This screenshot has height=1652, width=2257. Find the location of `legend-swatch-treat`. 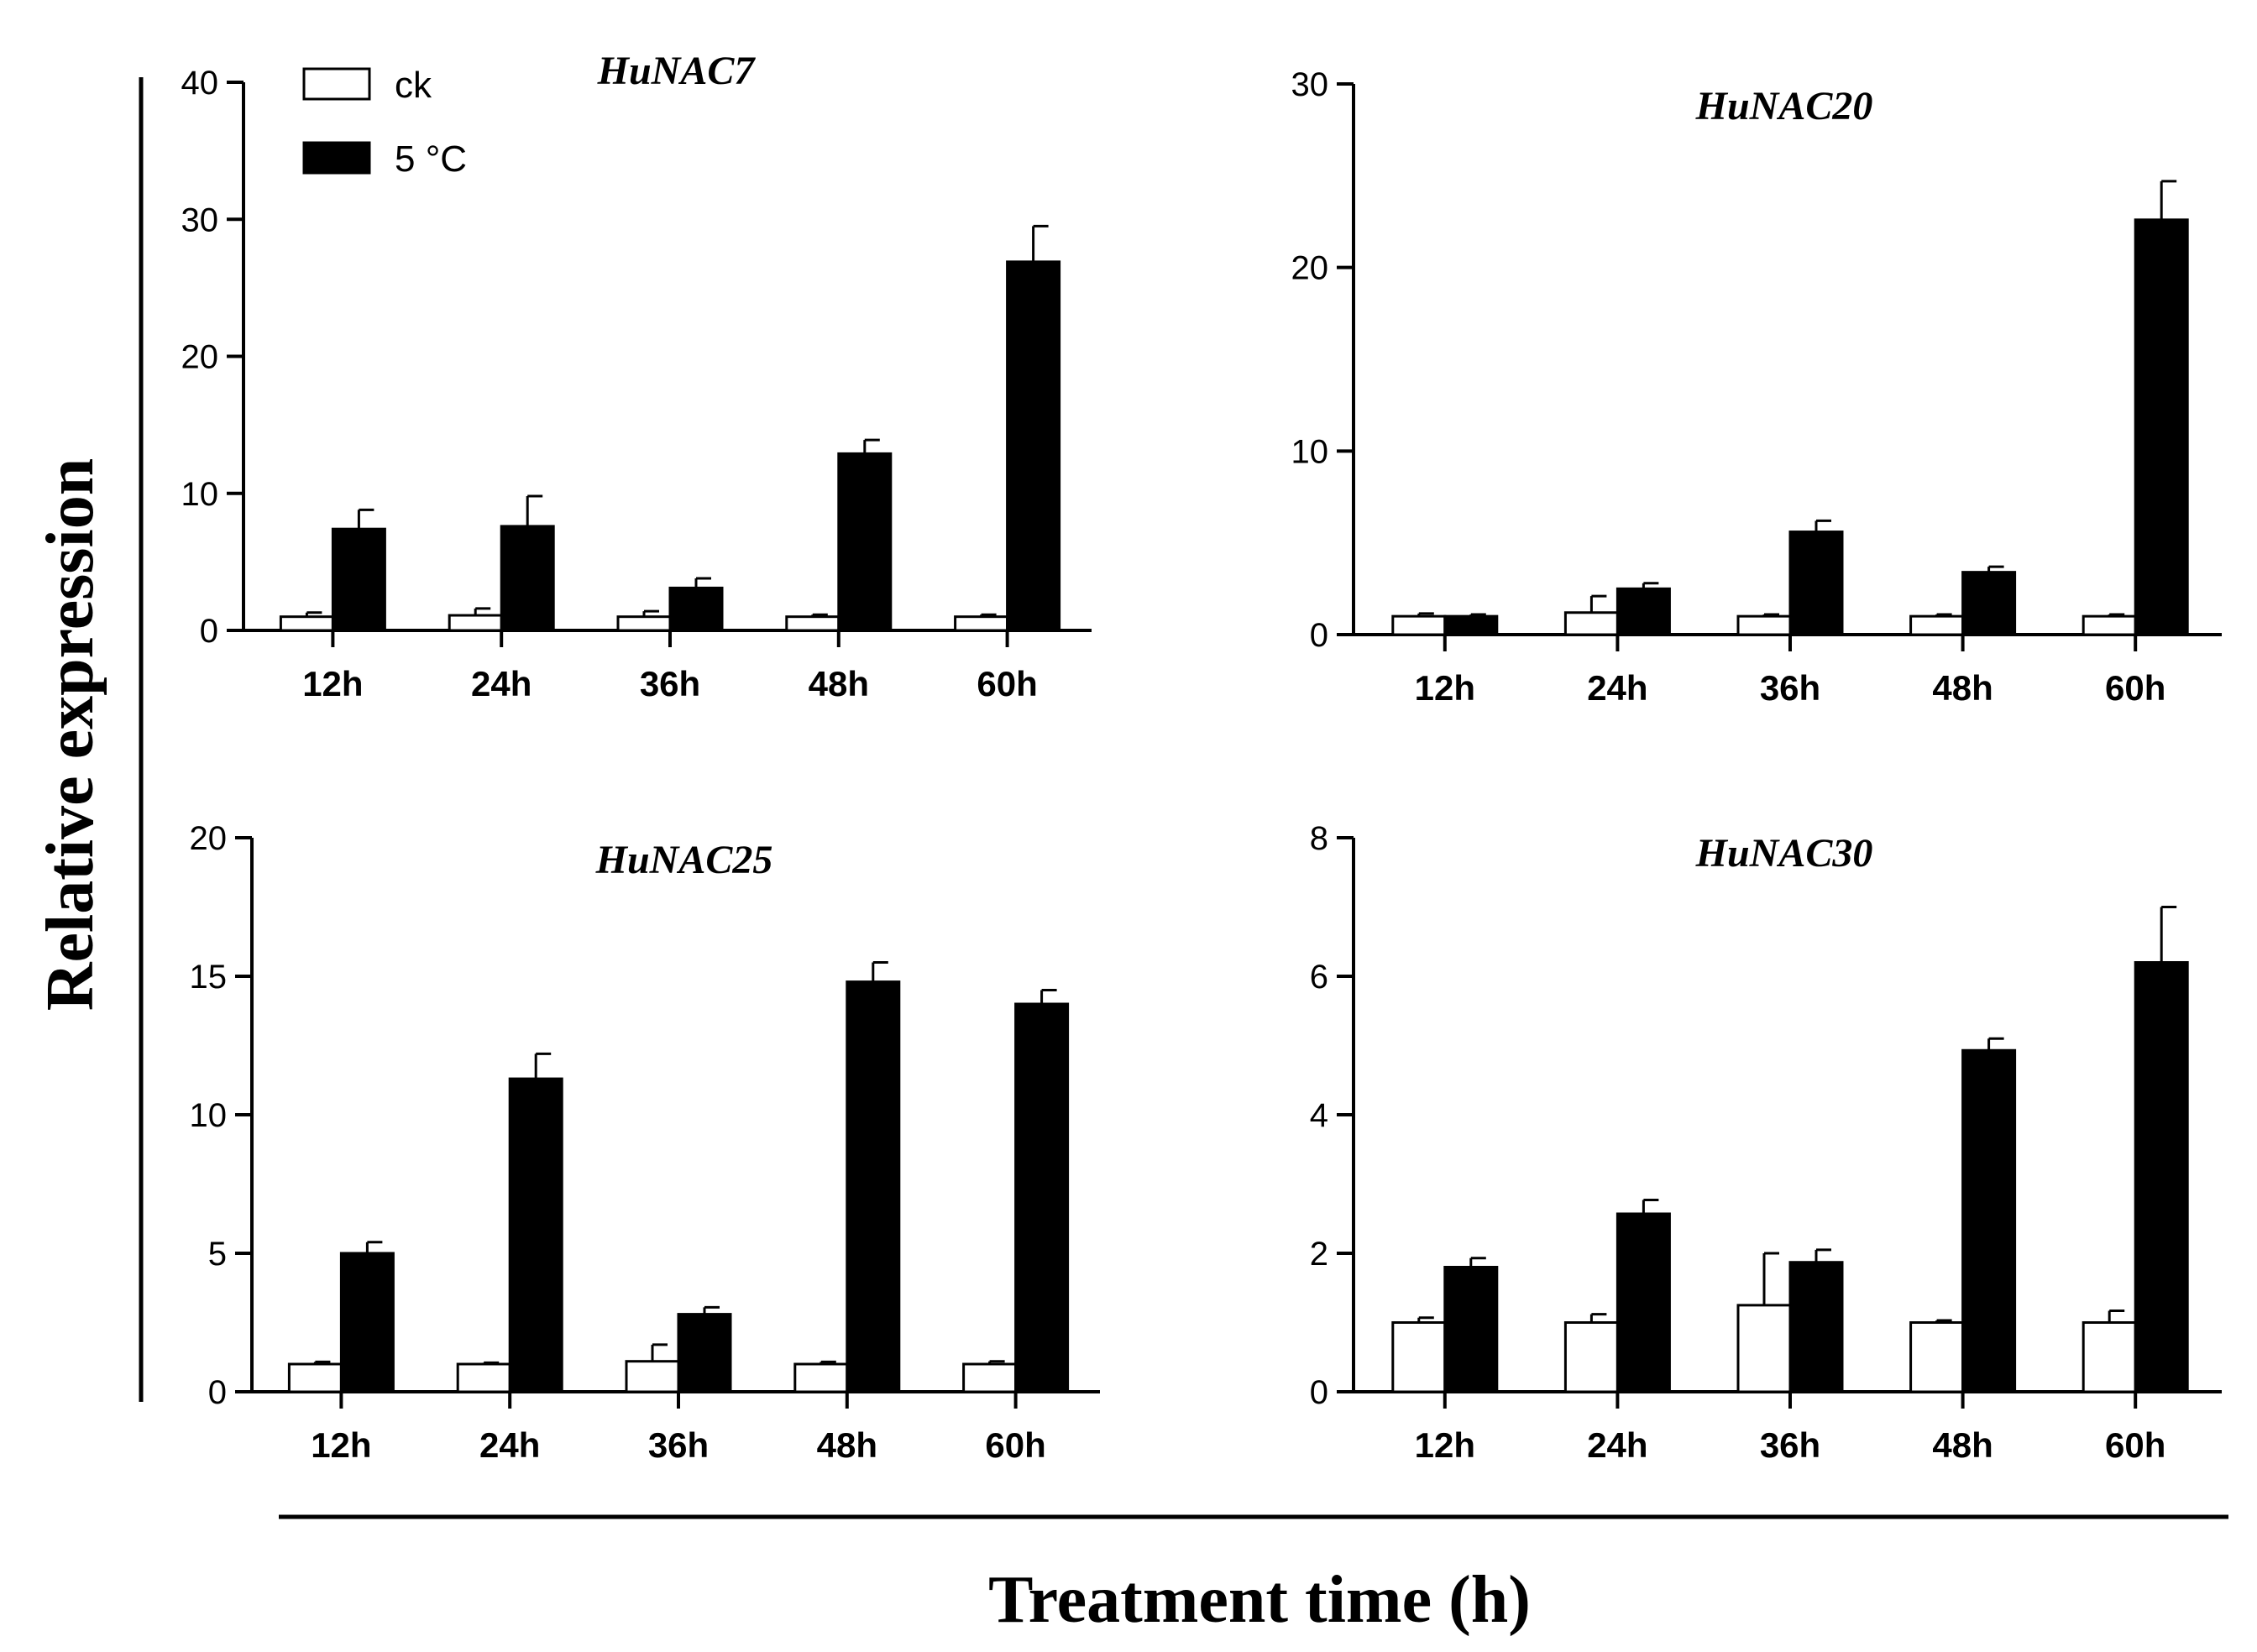

legend-swatch-treat is located at coordinates (336, 158).